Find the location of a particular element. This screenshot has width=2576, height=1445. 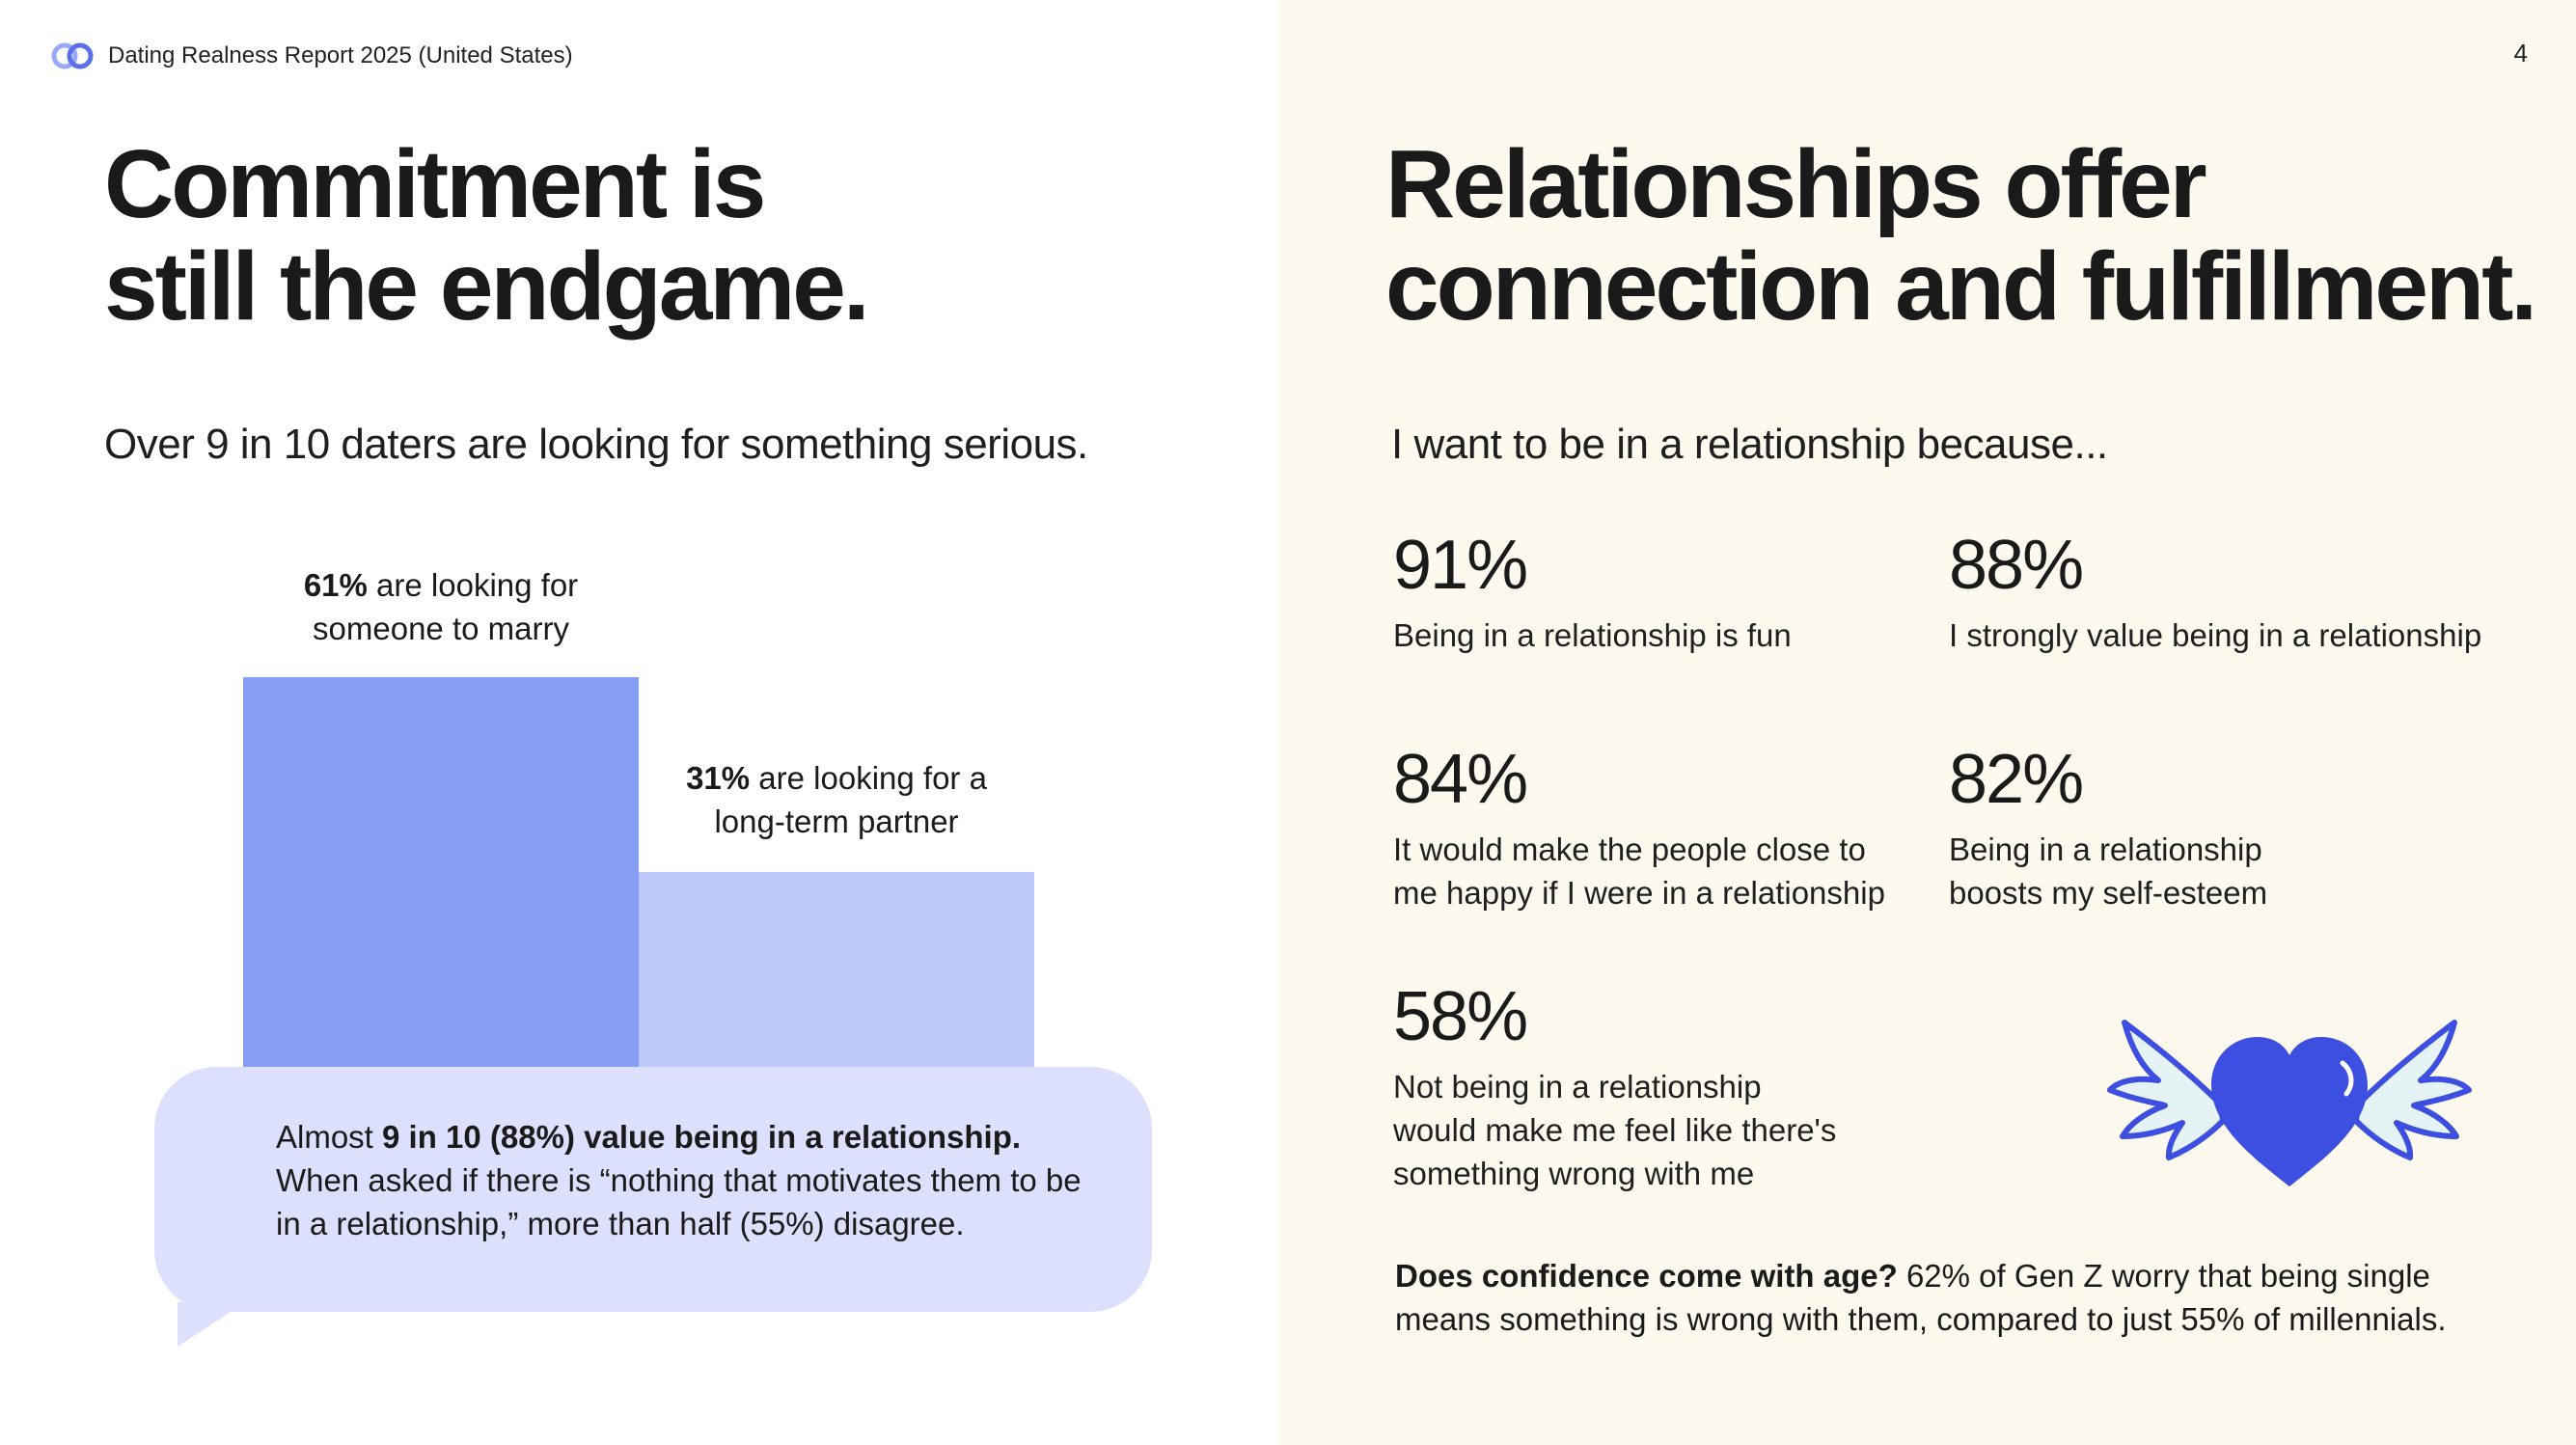

left-headline: Commitment is still the endgame. is located at coordinates (487, 235).